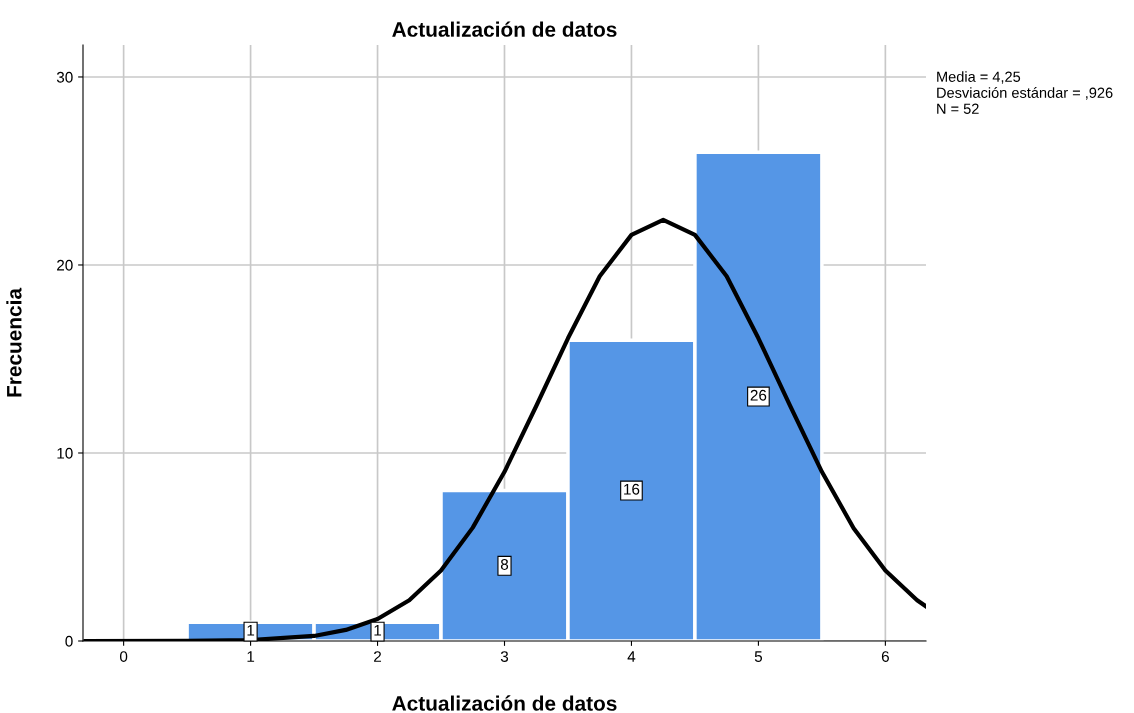 This screenshot has width=1134, height=713. I want to click on data-label: 26, so click(758, 395).